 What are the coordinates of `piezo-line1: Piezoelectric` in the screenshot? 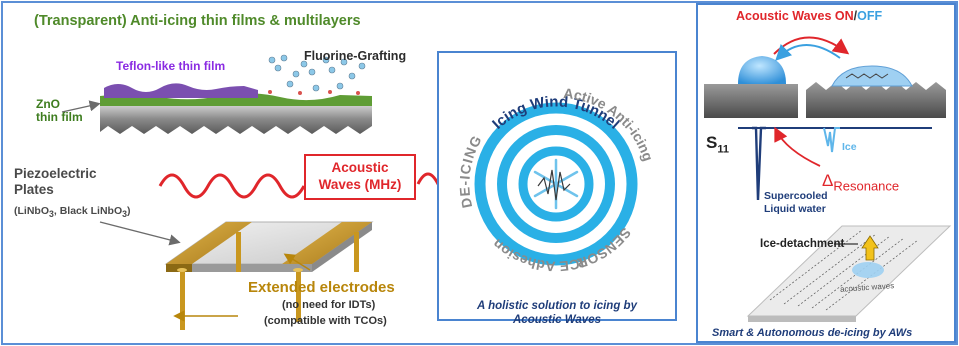 It's located at (55, 173).